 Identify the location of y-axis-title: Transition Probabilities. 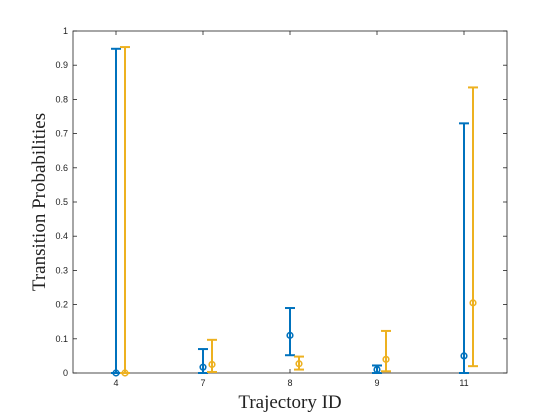
(39, 202).